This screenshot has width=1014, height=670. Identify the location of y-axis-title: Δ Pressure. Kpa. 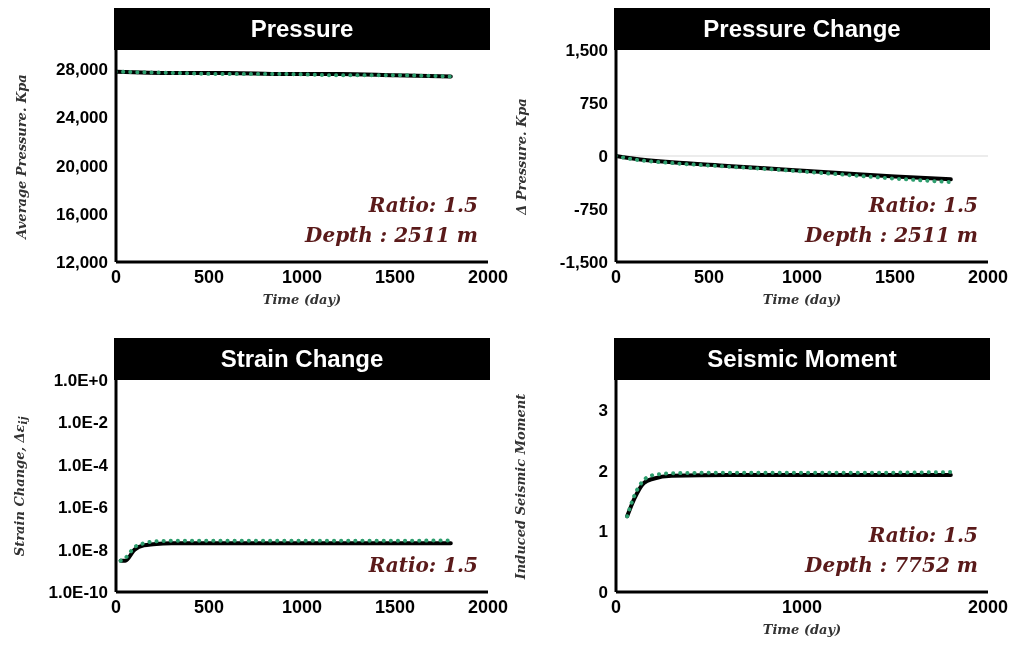
(521, 156).